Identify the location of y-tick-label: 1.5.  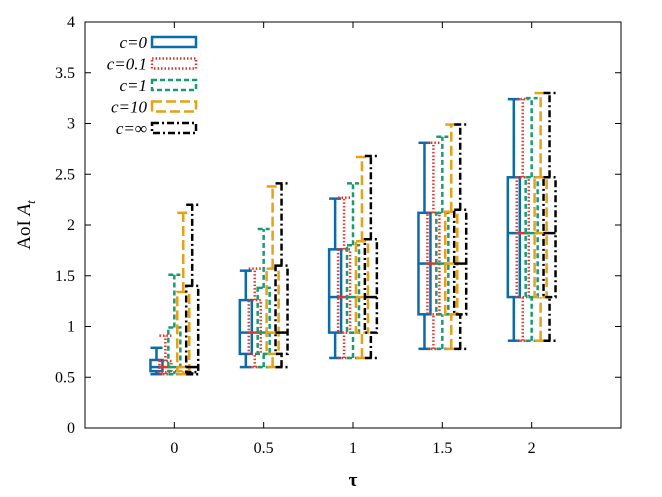
(65, 276).